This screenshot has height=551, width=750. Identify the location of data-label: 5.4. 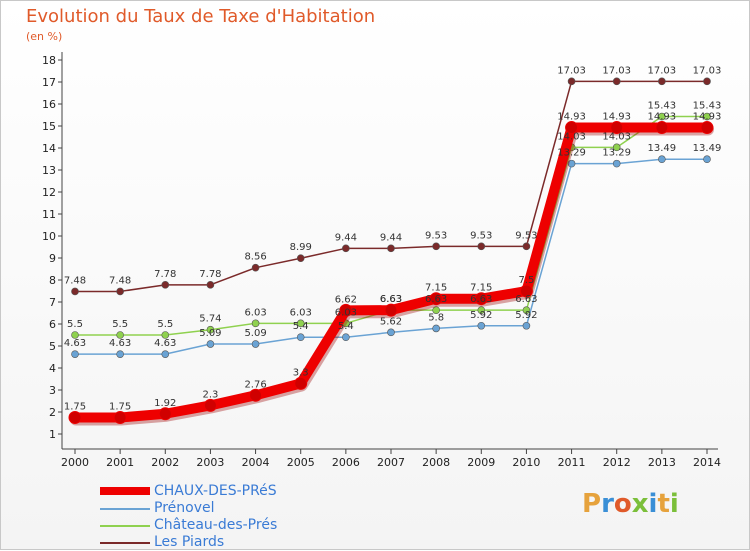
(346, 326).